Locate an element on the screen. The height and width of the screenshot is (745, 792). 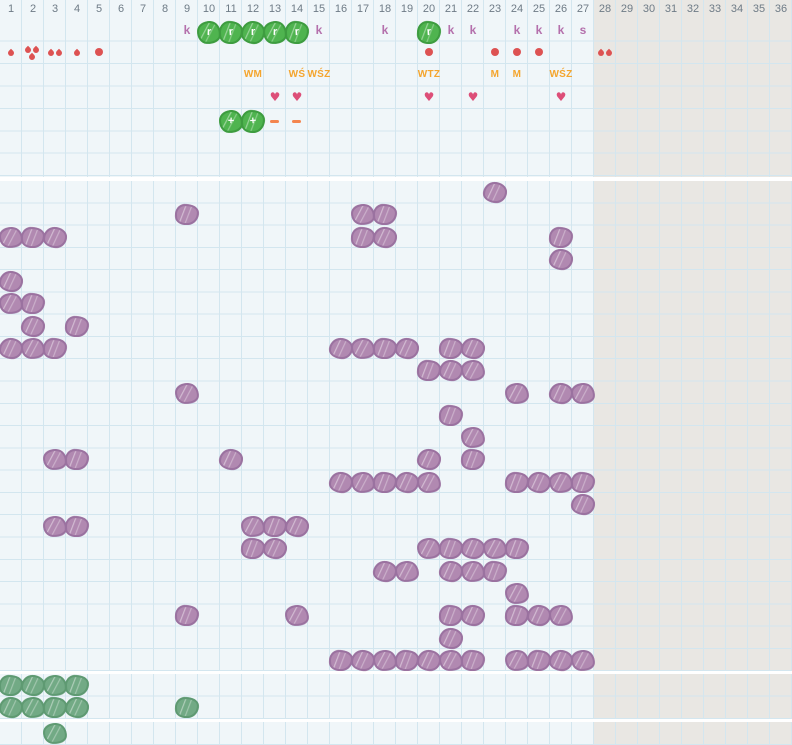
column-header-5: 5 is located at coordinates (99, 9).